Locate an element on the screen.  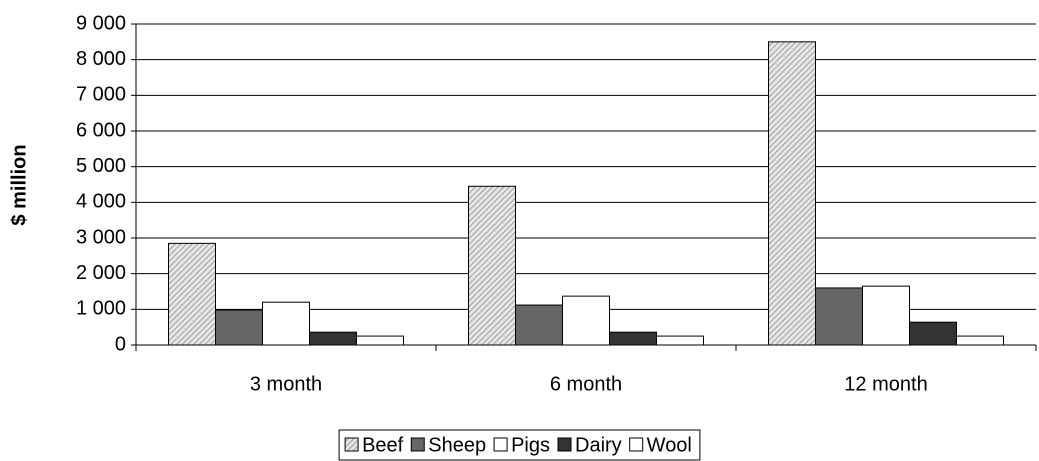
y-tick-label: 2 000 is located at coordinates (101, 273).